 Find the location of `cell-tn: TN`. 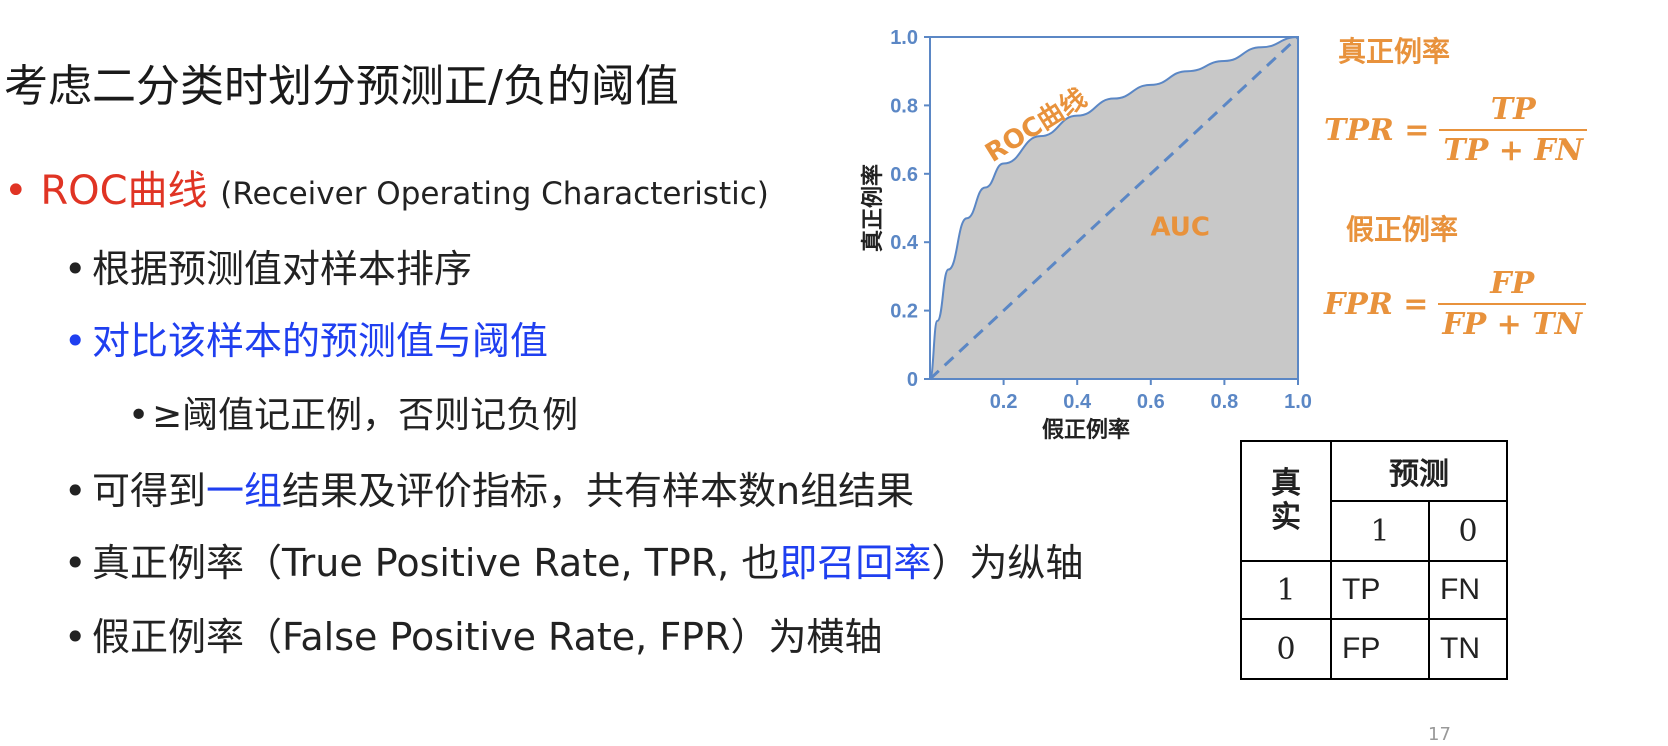

cell-tn: TN is located at coordinates (1468, 649).